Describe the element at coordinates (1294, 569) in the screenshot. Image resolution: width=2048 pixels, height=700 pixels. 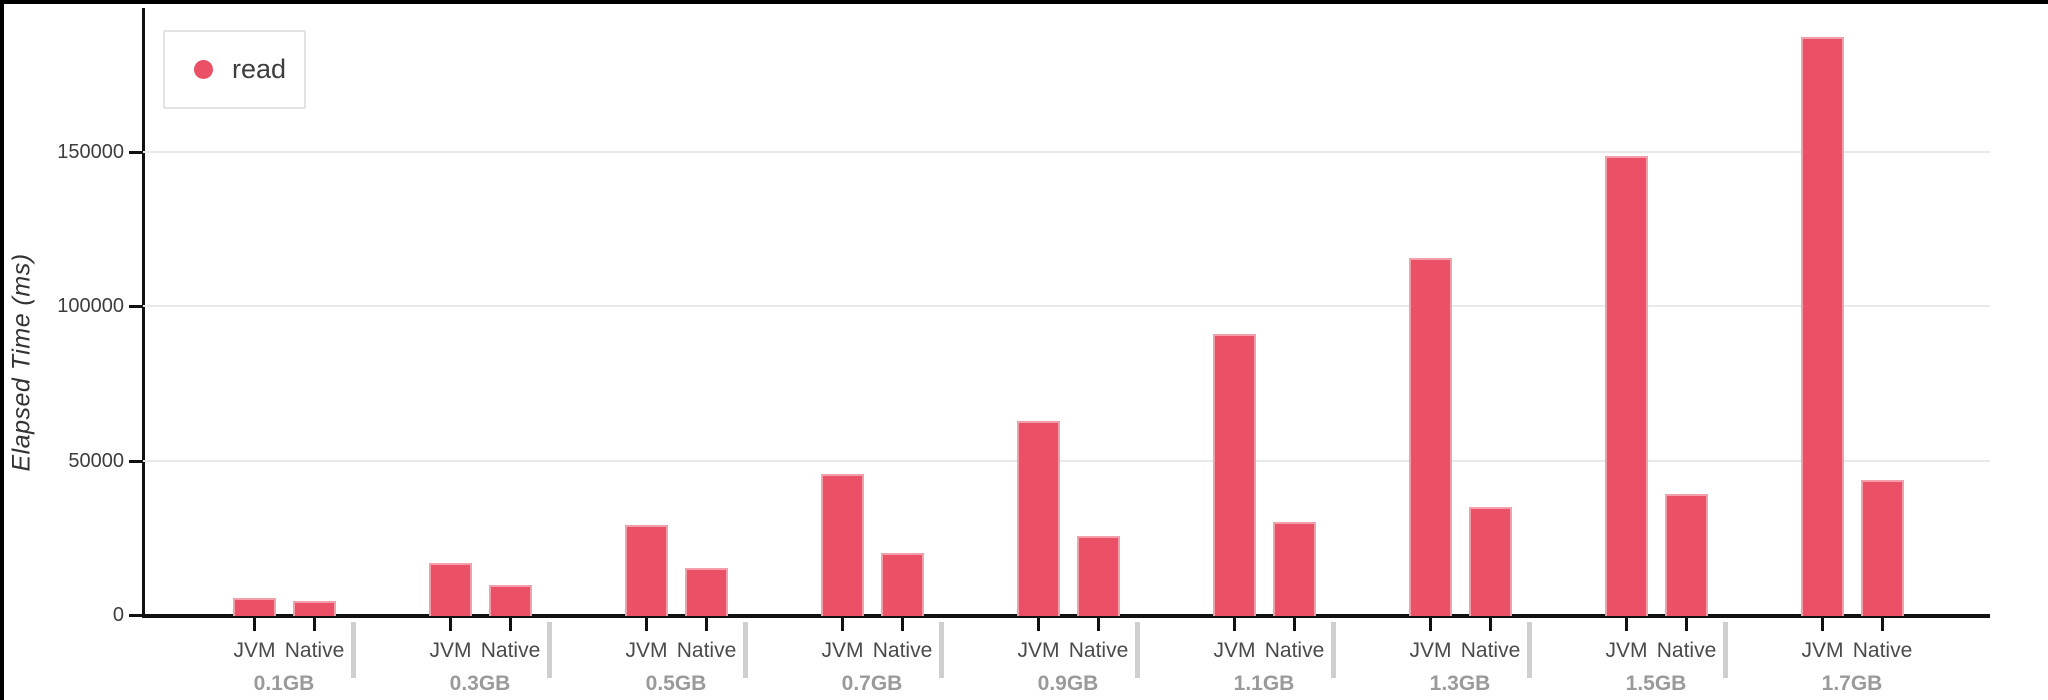
I see `bar-native-1.1GB` at that location.